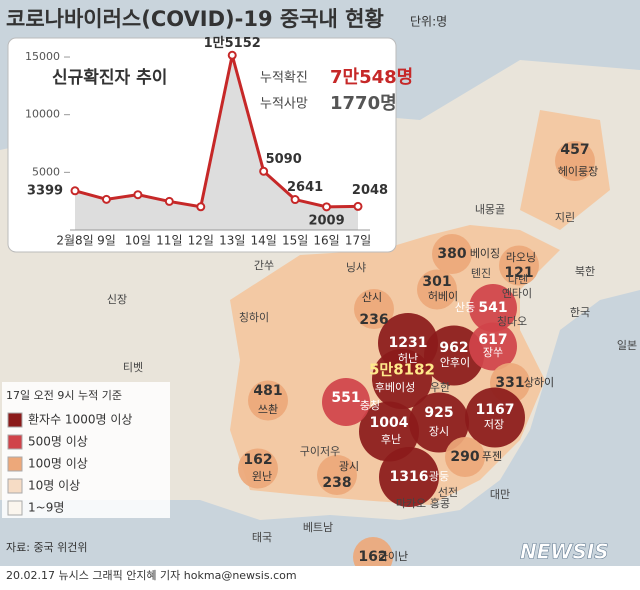  What do you see at coordinates (492, 456) in the screenshot?
I see `province-name: 푸젠` at bounding box center [492, 456].